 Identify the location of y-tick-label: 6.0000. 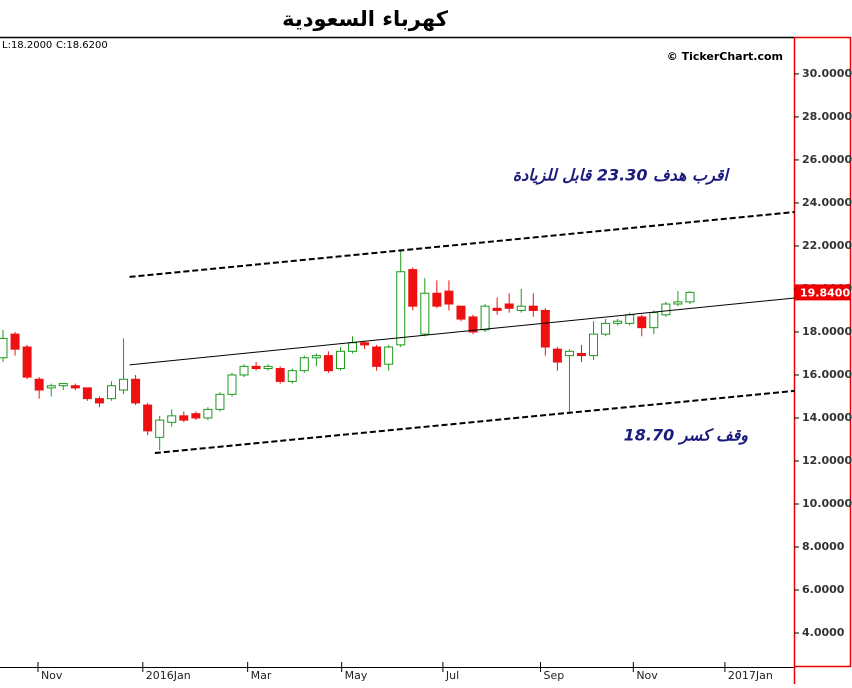
(823, 589).